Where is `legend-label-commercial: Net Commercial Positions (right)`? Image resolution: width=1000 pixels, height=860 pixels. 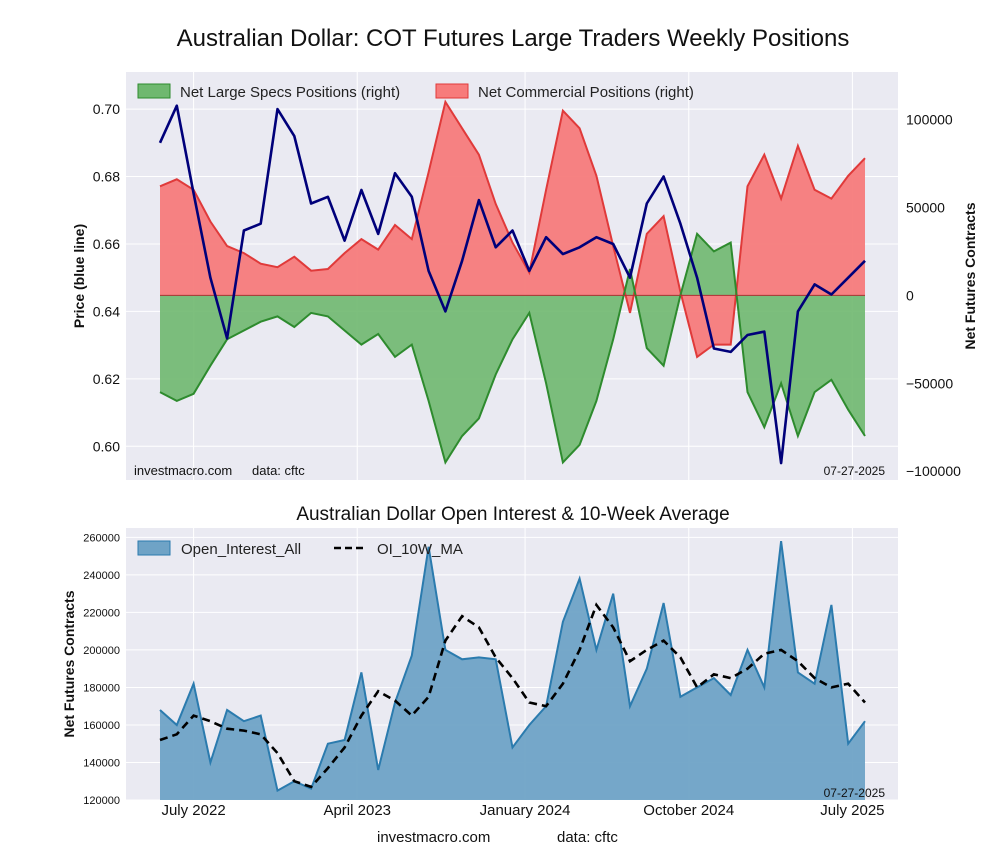 legend-label-commercial: Net Commercial Positions (right) is located at coordinates (586, 92).